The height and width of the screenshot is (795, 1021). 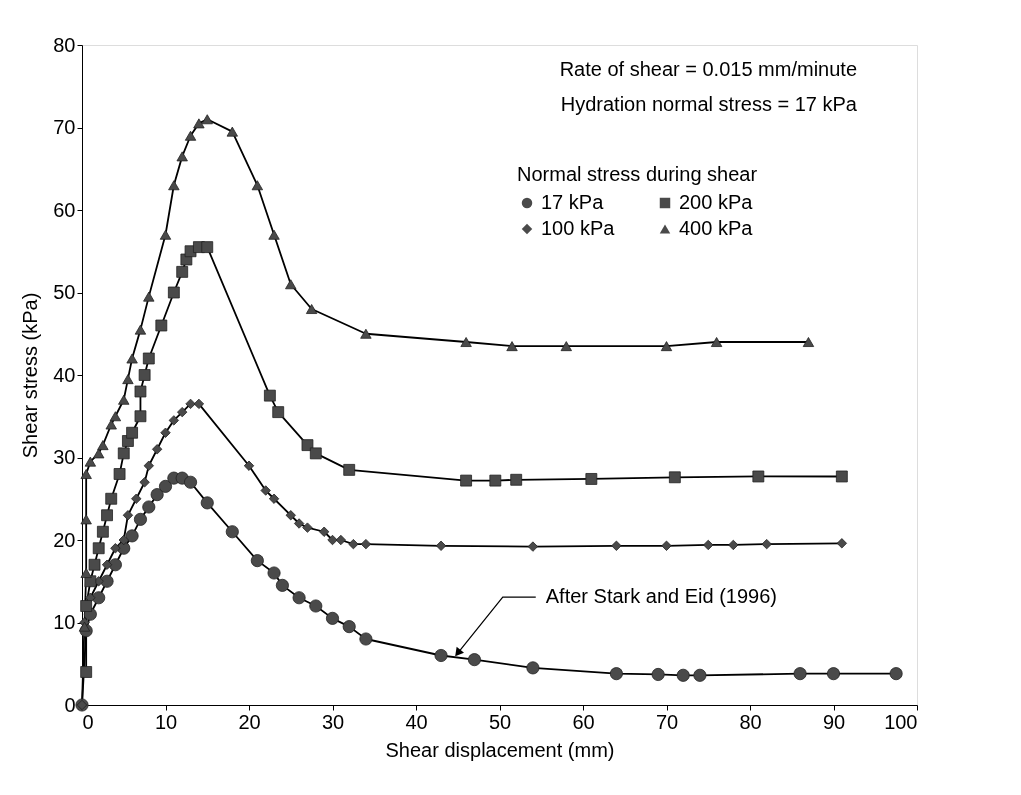 What do you see at coordinates (88, 721) in the screenshot?
I see `x-tick-label: 0` at bounding box center [88, 721].